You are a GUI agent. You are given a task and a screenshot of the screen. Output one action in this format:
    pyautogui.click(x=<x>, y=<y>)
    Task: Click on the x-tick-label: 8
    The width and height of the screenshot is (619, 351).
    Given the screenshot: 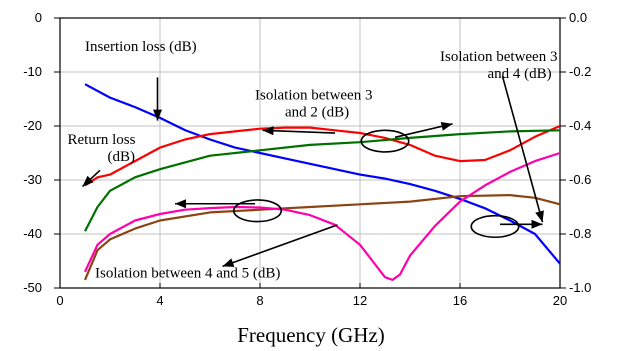 What is the action you would take?
    pyautogui.click(x=259, y=300)
    